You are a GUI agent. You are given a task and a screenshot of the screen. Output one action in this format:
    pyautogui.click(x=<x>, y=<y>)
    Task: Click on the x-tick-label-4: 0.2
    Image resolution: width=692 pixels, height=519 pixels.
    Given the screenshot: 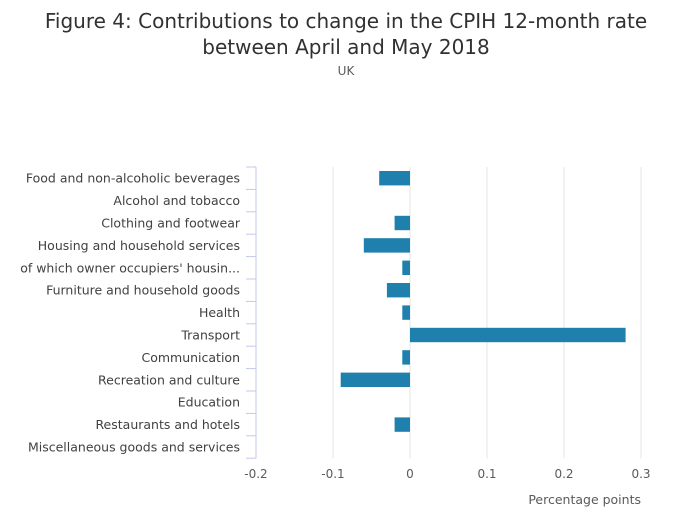 What is the action you would take?
    pyautogui.click(x=563, y=474)
    